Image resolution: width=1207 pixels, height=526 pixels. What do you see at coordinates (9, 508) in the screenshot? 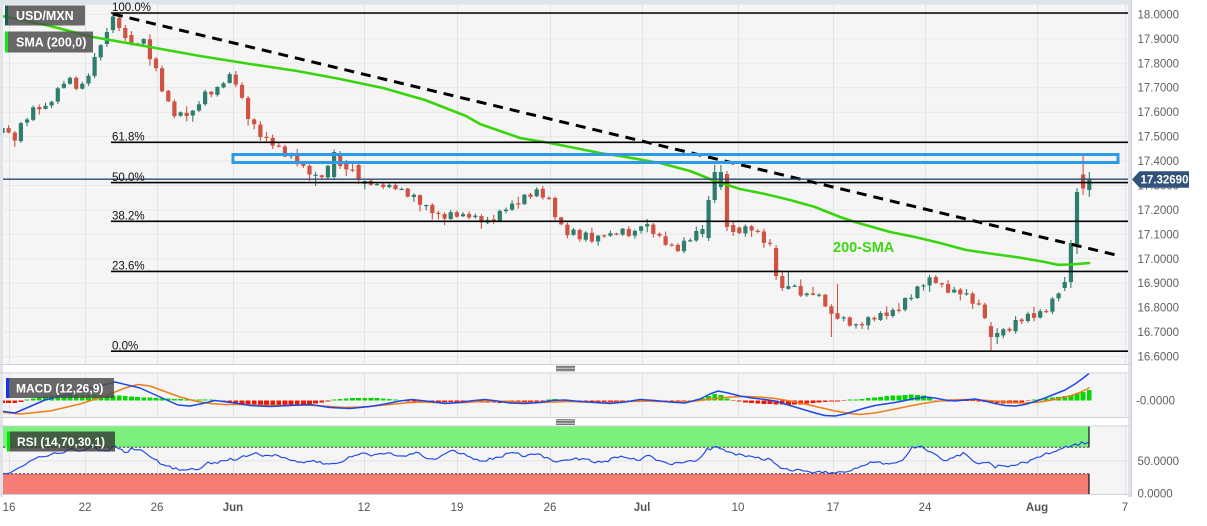
I see `svg-text: 16` at bounding box center [9, 508].